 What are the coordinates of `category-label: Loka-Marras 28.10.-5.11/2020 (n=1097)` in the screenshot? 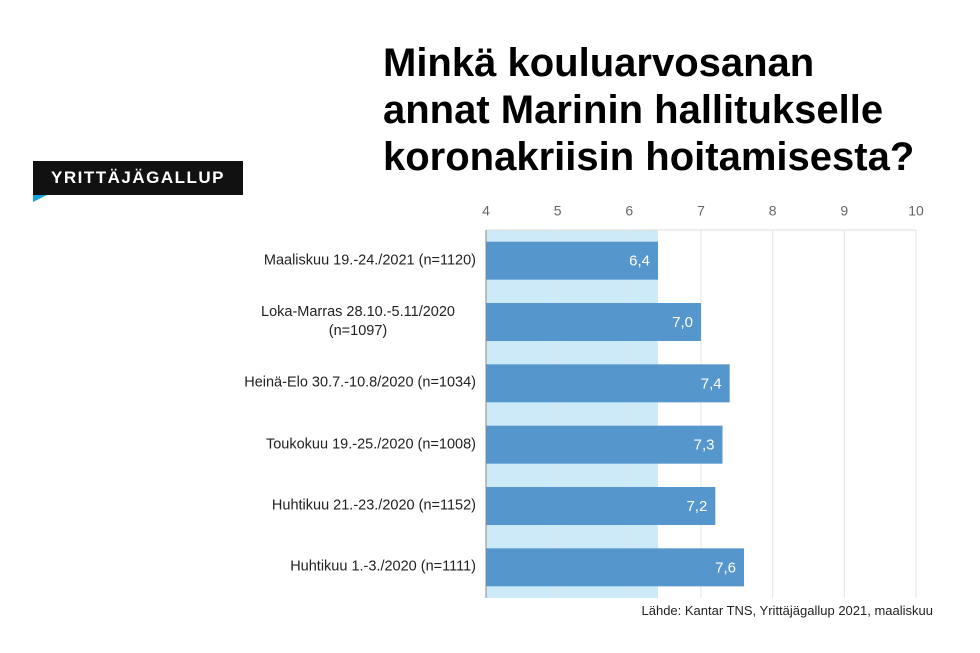 It's located at (358, 321).